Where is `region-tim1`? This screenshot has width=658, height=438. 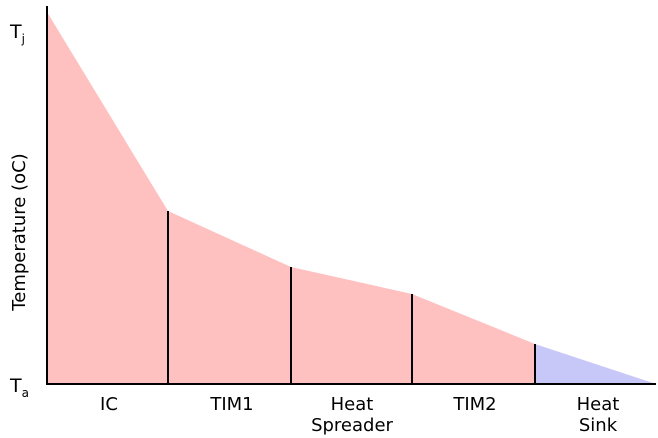
region-tim1 is located at coordinates (229, 297).